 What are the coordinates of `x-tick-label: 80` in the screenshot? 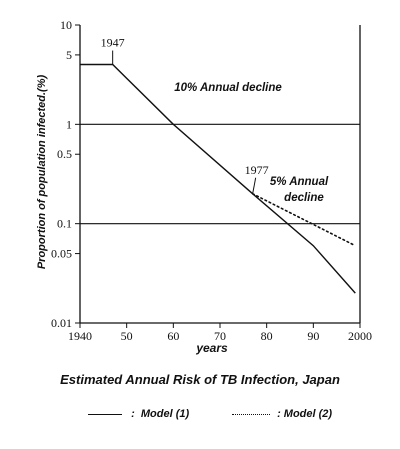 It's located at (267, 336).